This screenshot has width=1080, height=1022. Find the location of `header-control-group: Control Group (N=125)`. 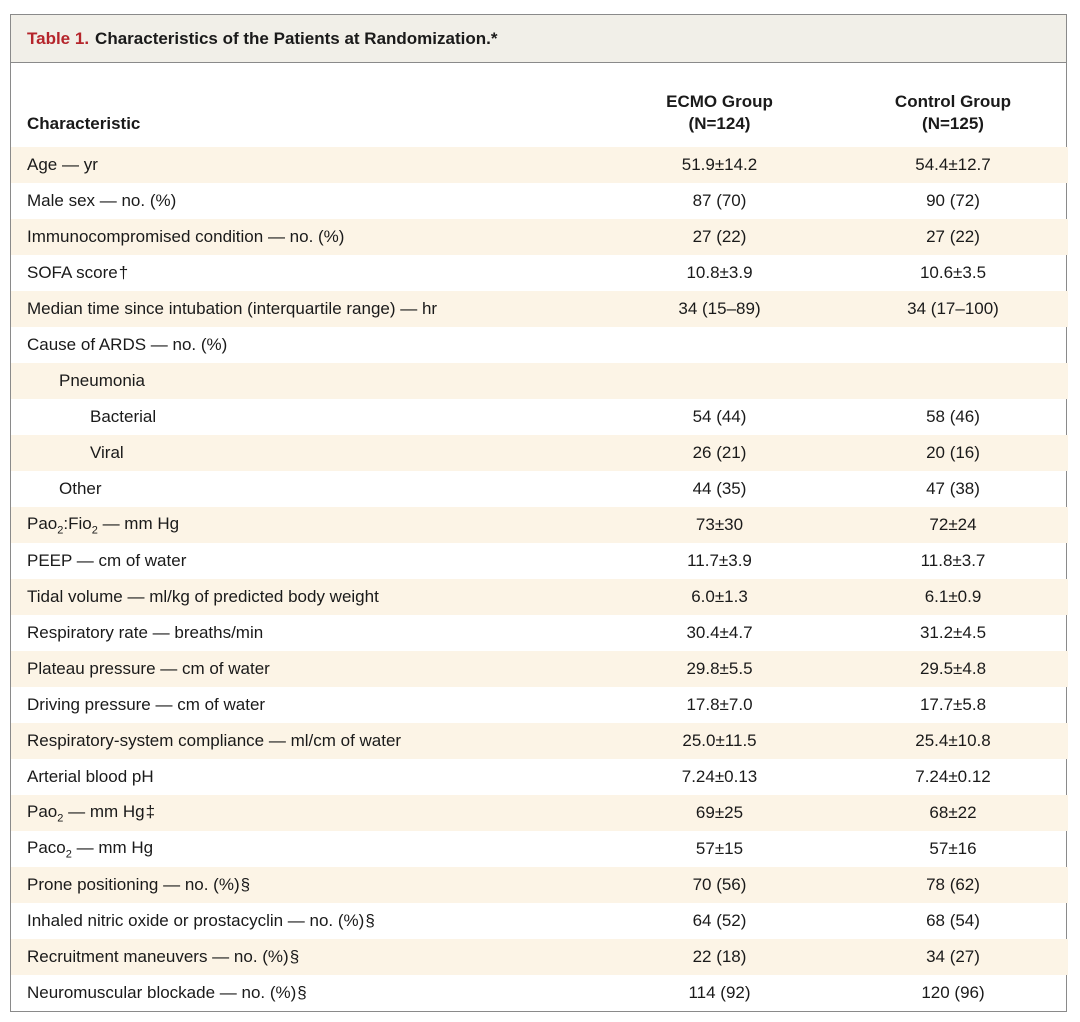

header-control-group: Control Group (N=125) is located at coordinates (953, 105).